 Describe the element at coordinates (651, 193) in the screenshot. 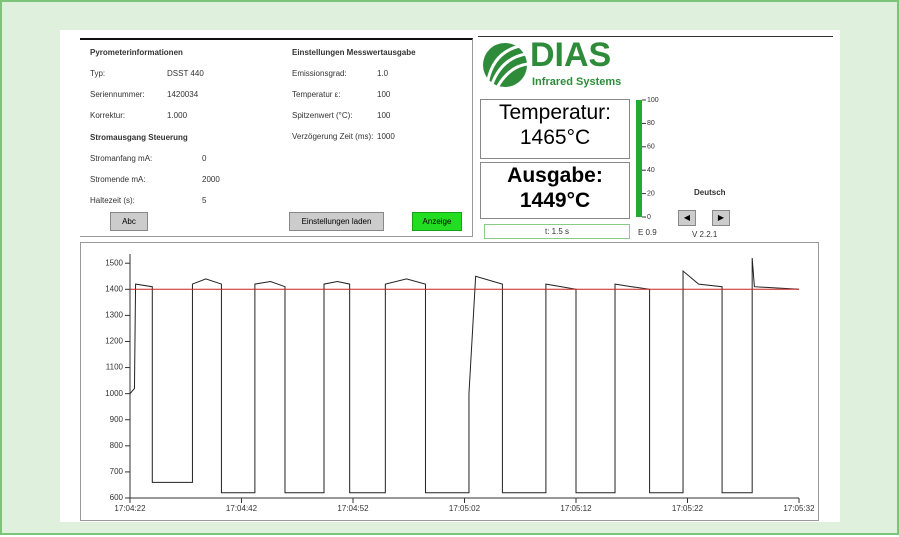

I see `gauge-tick-label: 20` at that location.